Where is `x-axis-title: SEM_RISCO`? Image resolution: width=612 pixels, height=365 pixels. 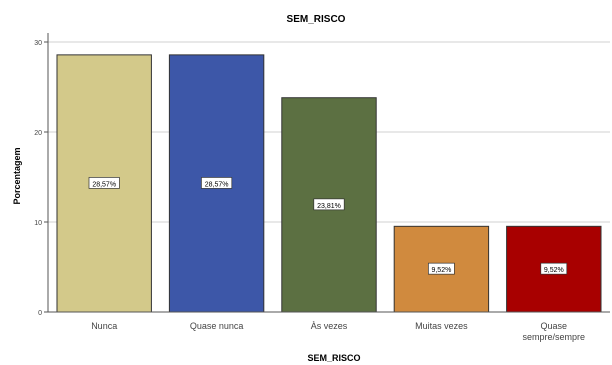
x-axis-title: SEM_RISCO is located at coordinates (333, 358).